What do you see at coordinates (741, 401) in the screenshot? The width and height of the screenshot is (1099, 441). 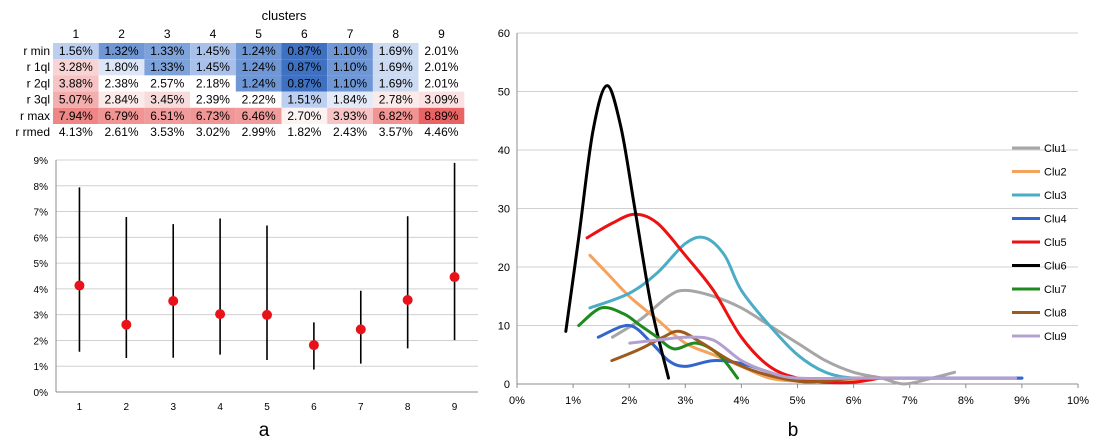 I see `line-x-tick-label: 4%` at bounding box center [741, 401].